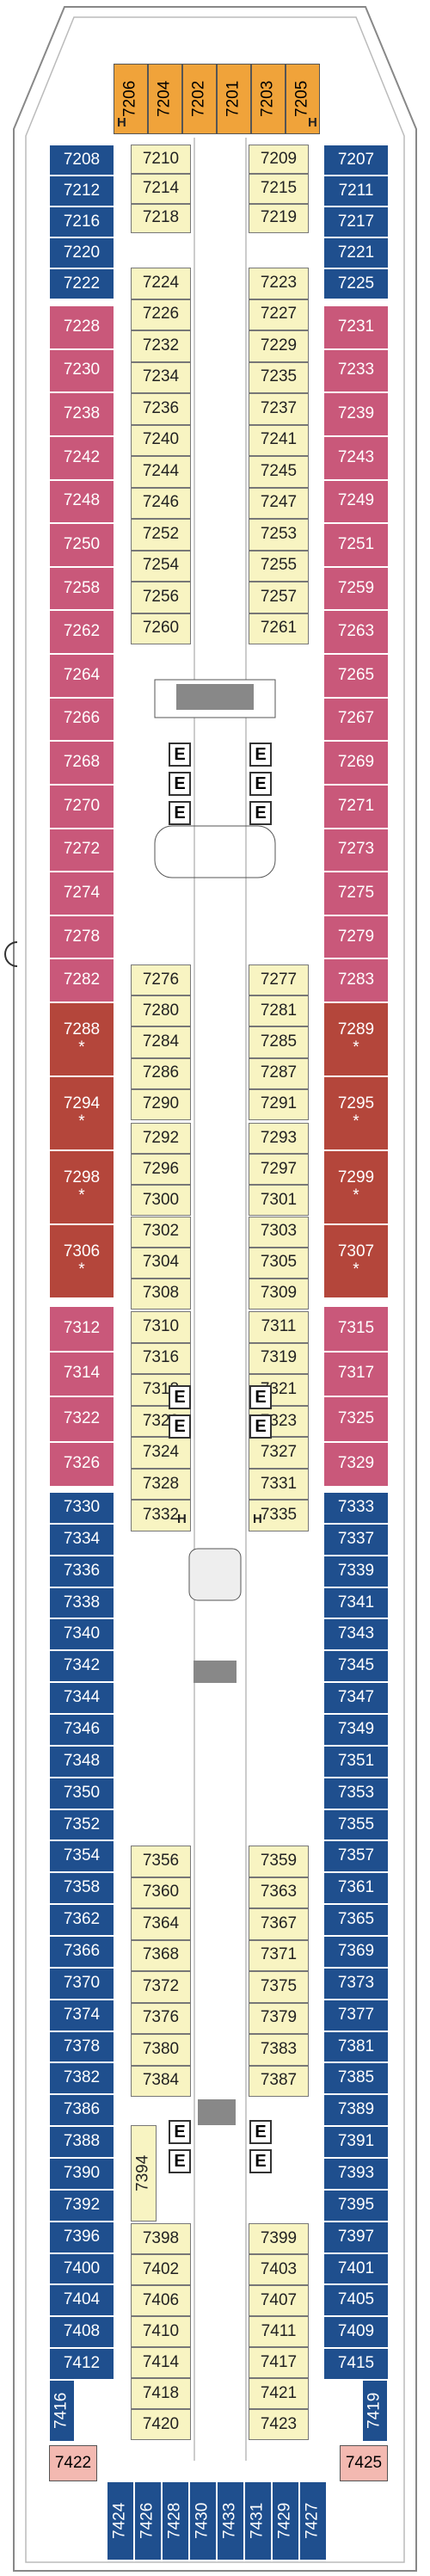 This screenshot has width=430, height=2576. Describe the element at coordinates (82, 2300) in the screenshot. I see `cabin: 7404` at that location.